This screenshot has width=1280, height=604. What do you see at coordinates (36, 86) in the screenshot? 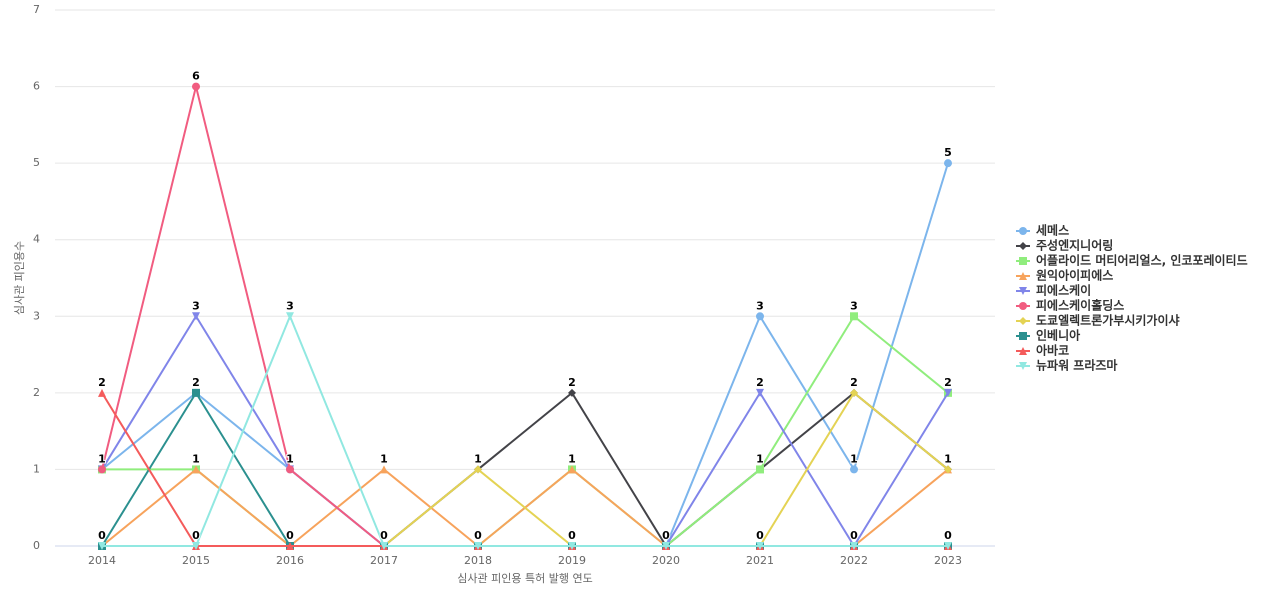
I see `y-tick-label: 6` at bounding box center [36, 86].